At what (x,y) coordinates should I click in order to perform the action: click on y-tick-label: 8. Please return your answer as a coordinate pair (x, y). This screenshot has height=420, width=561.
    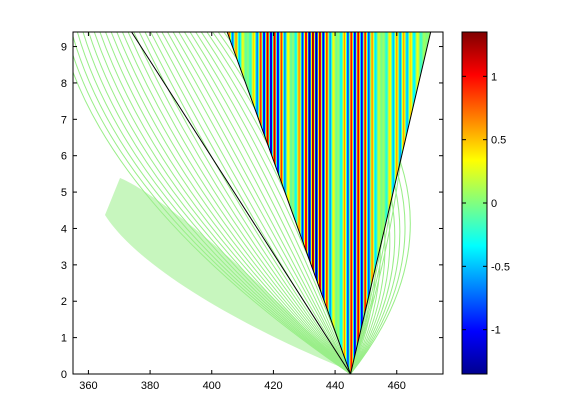
    Looking at the image, I should click on (64, 84).